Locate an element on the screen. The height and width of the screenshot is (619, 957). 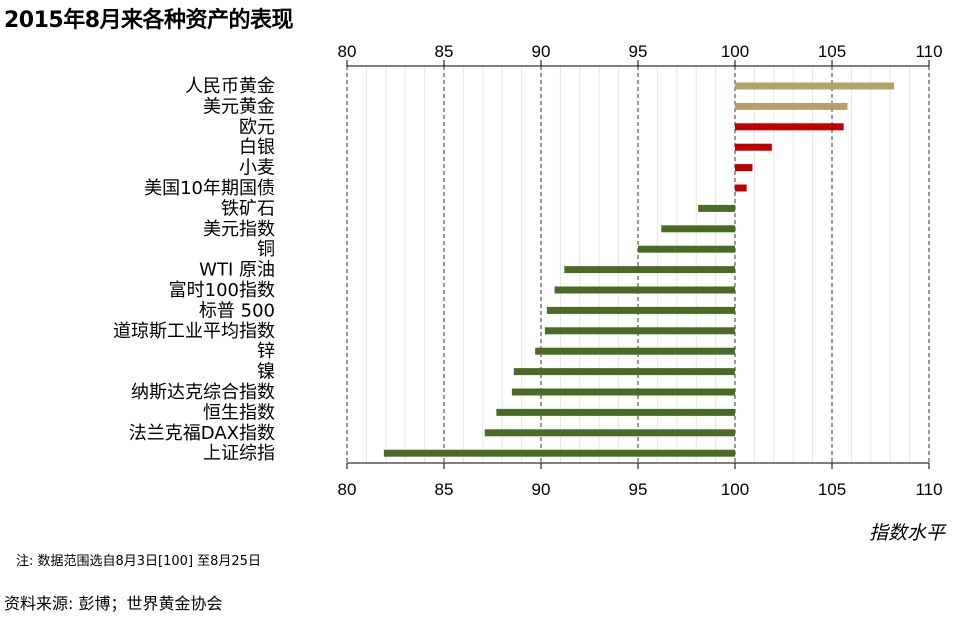
category-label: 标普 500 is located at coordinates (237, 310).